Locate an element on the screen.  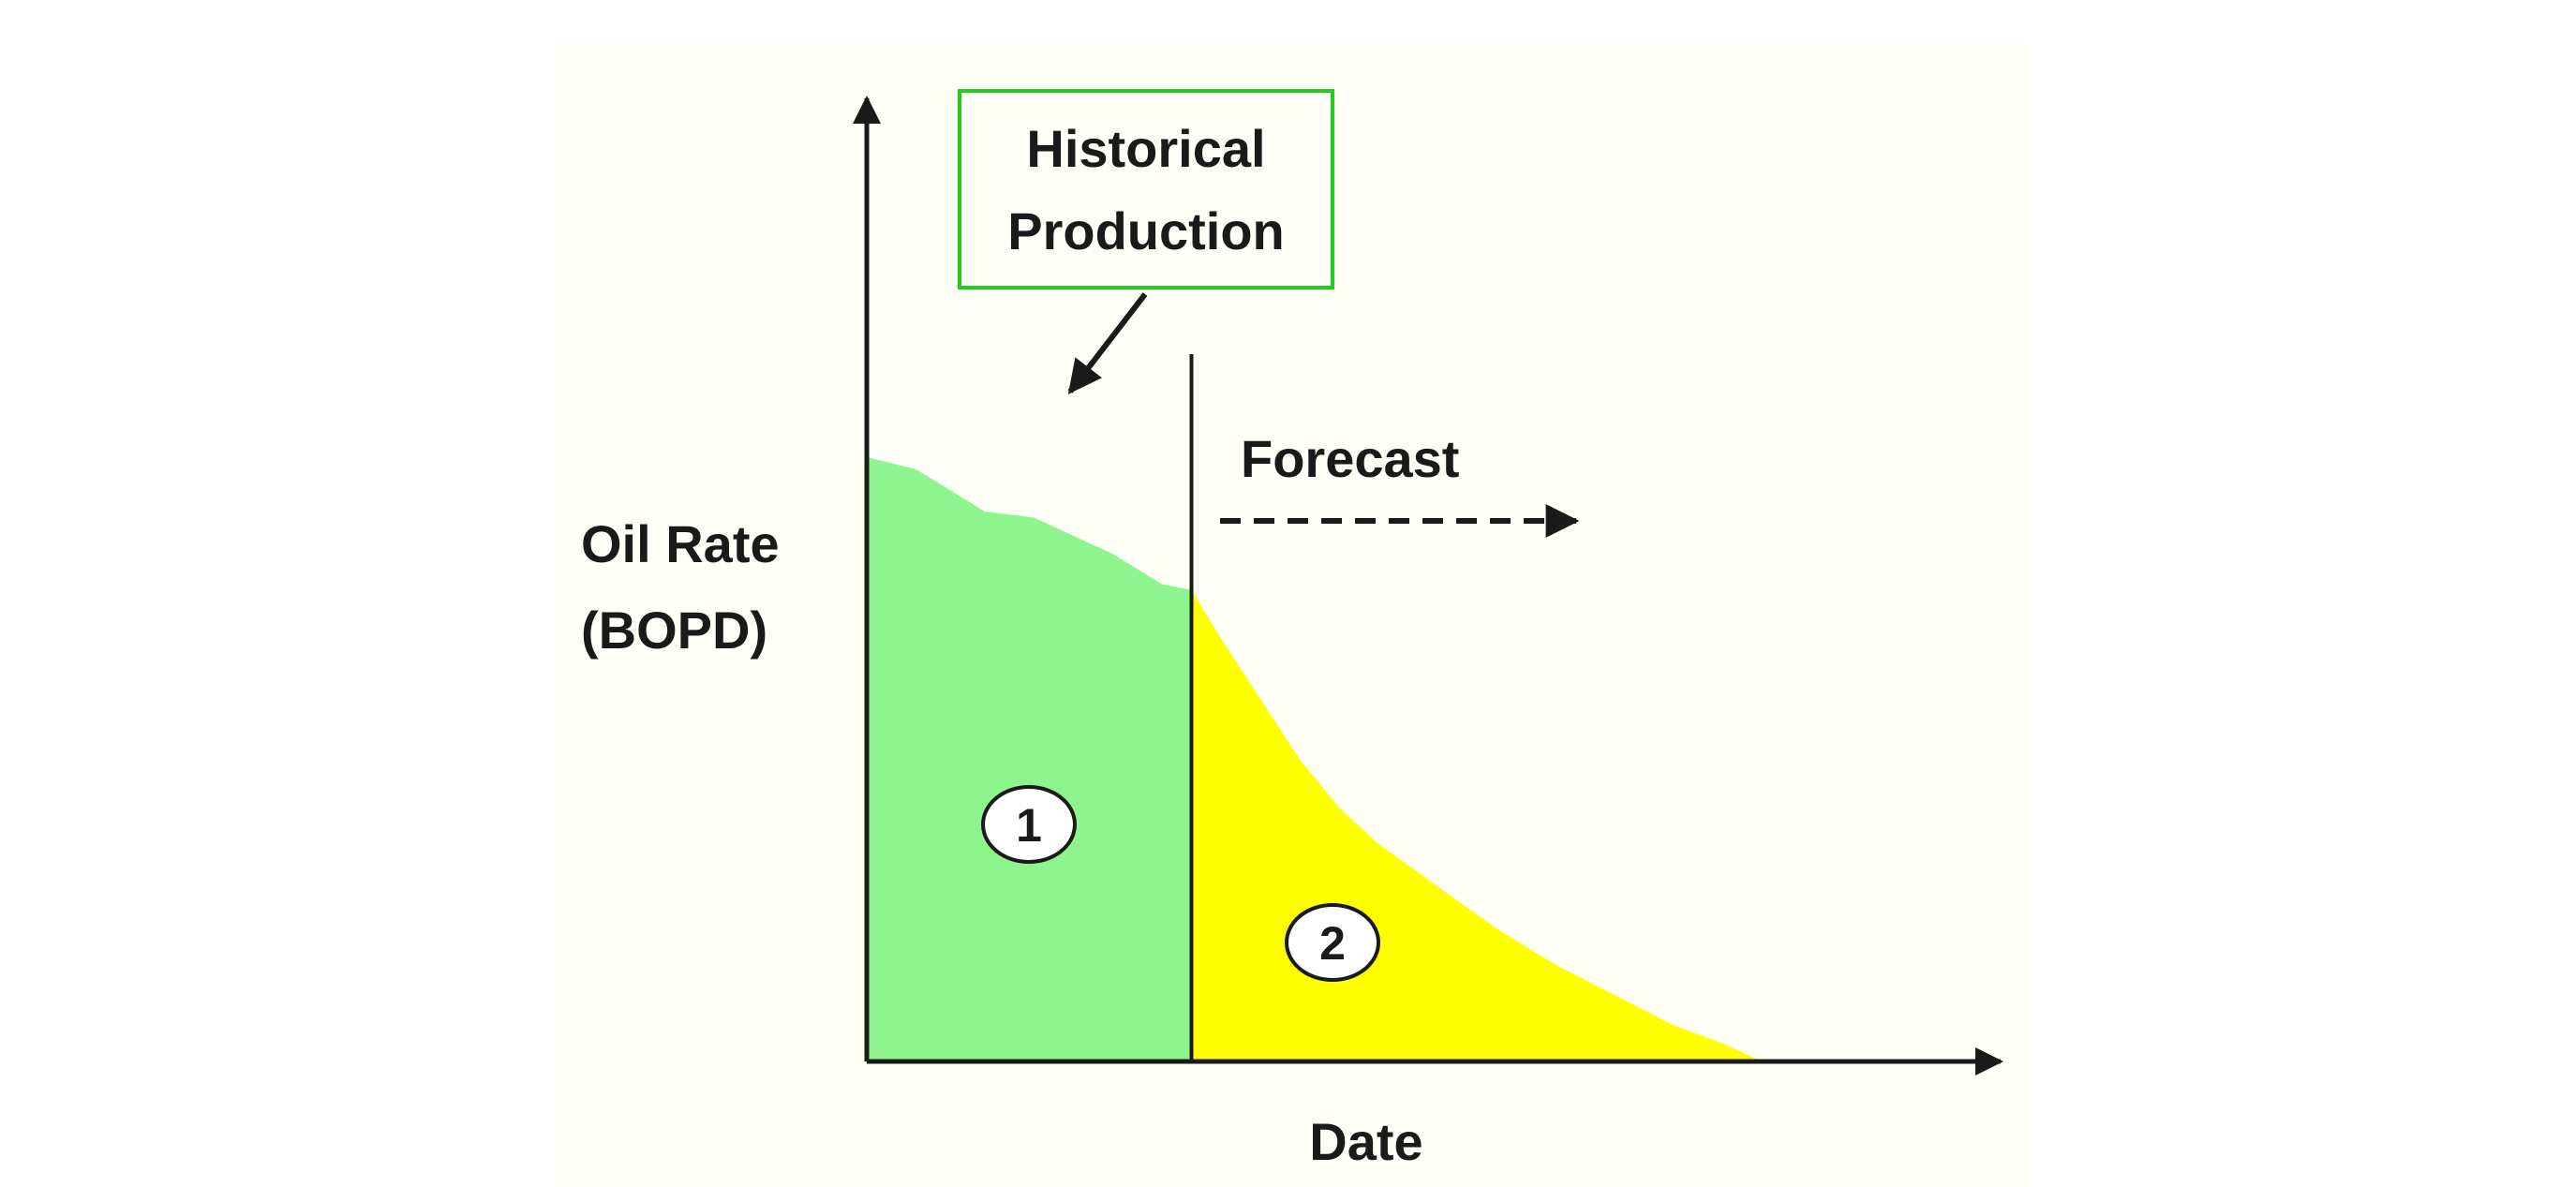
y-axis-label-line-2: (BOPD) is located at coordinates (674, 630).